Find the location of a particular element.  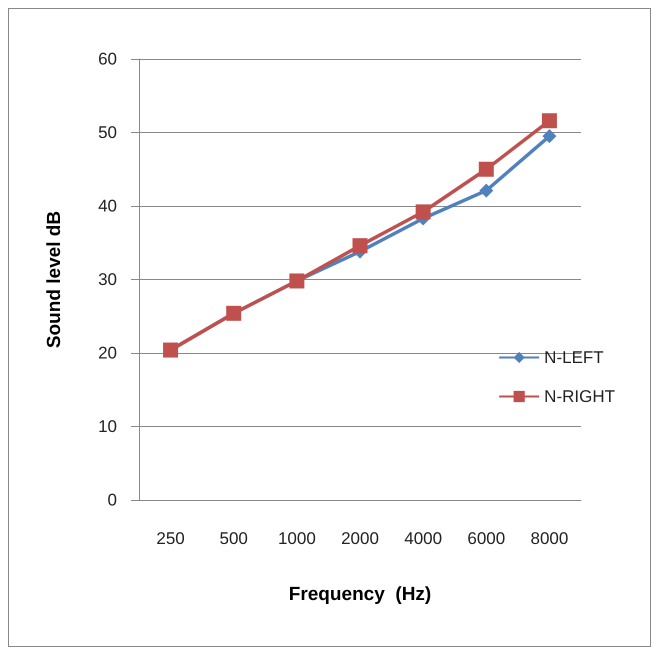

y-tick-label: 50 is located at coordinates (107, 132).